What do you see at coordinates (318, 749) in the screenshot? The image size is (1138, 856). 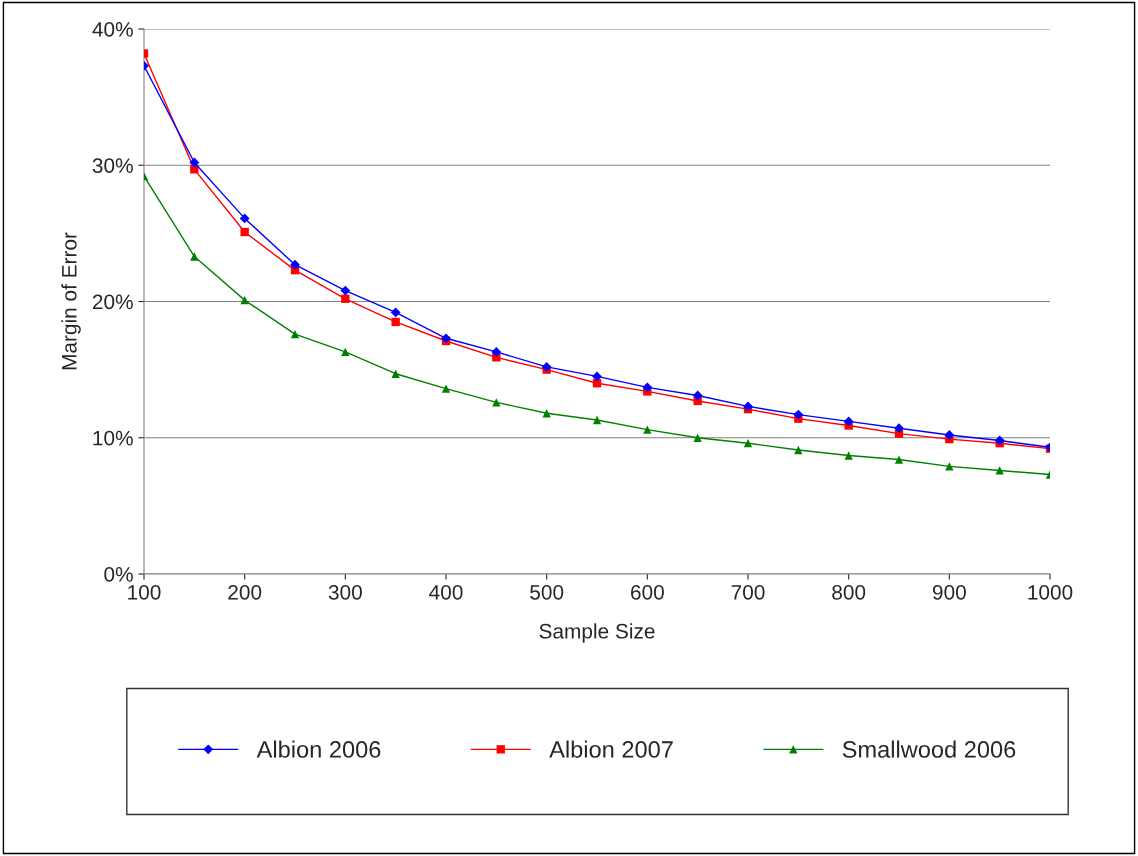 I see `legend-label: Albion 2006` at bounding box center [318, 749].